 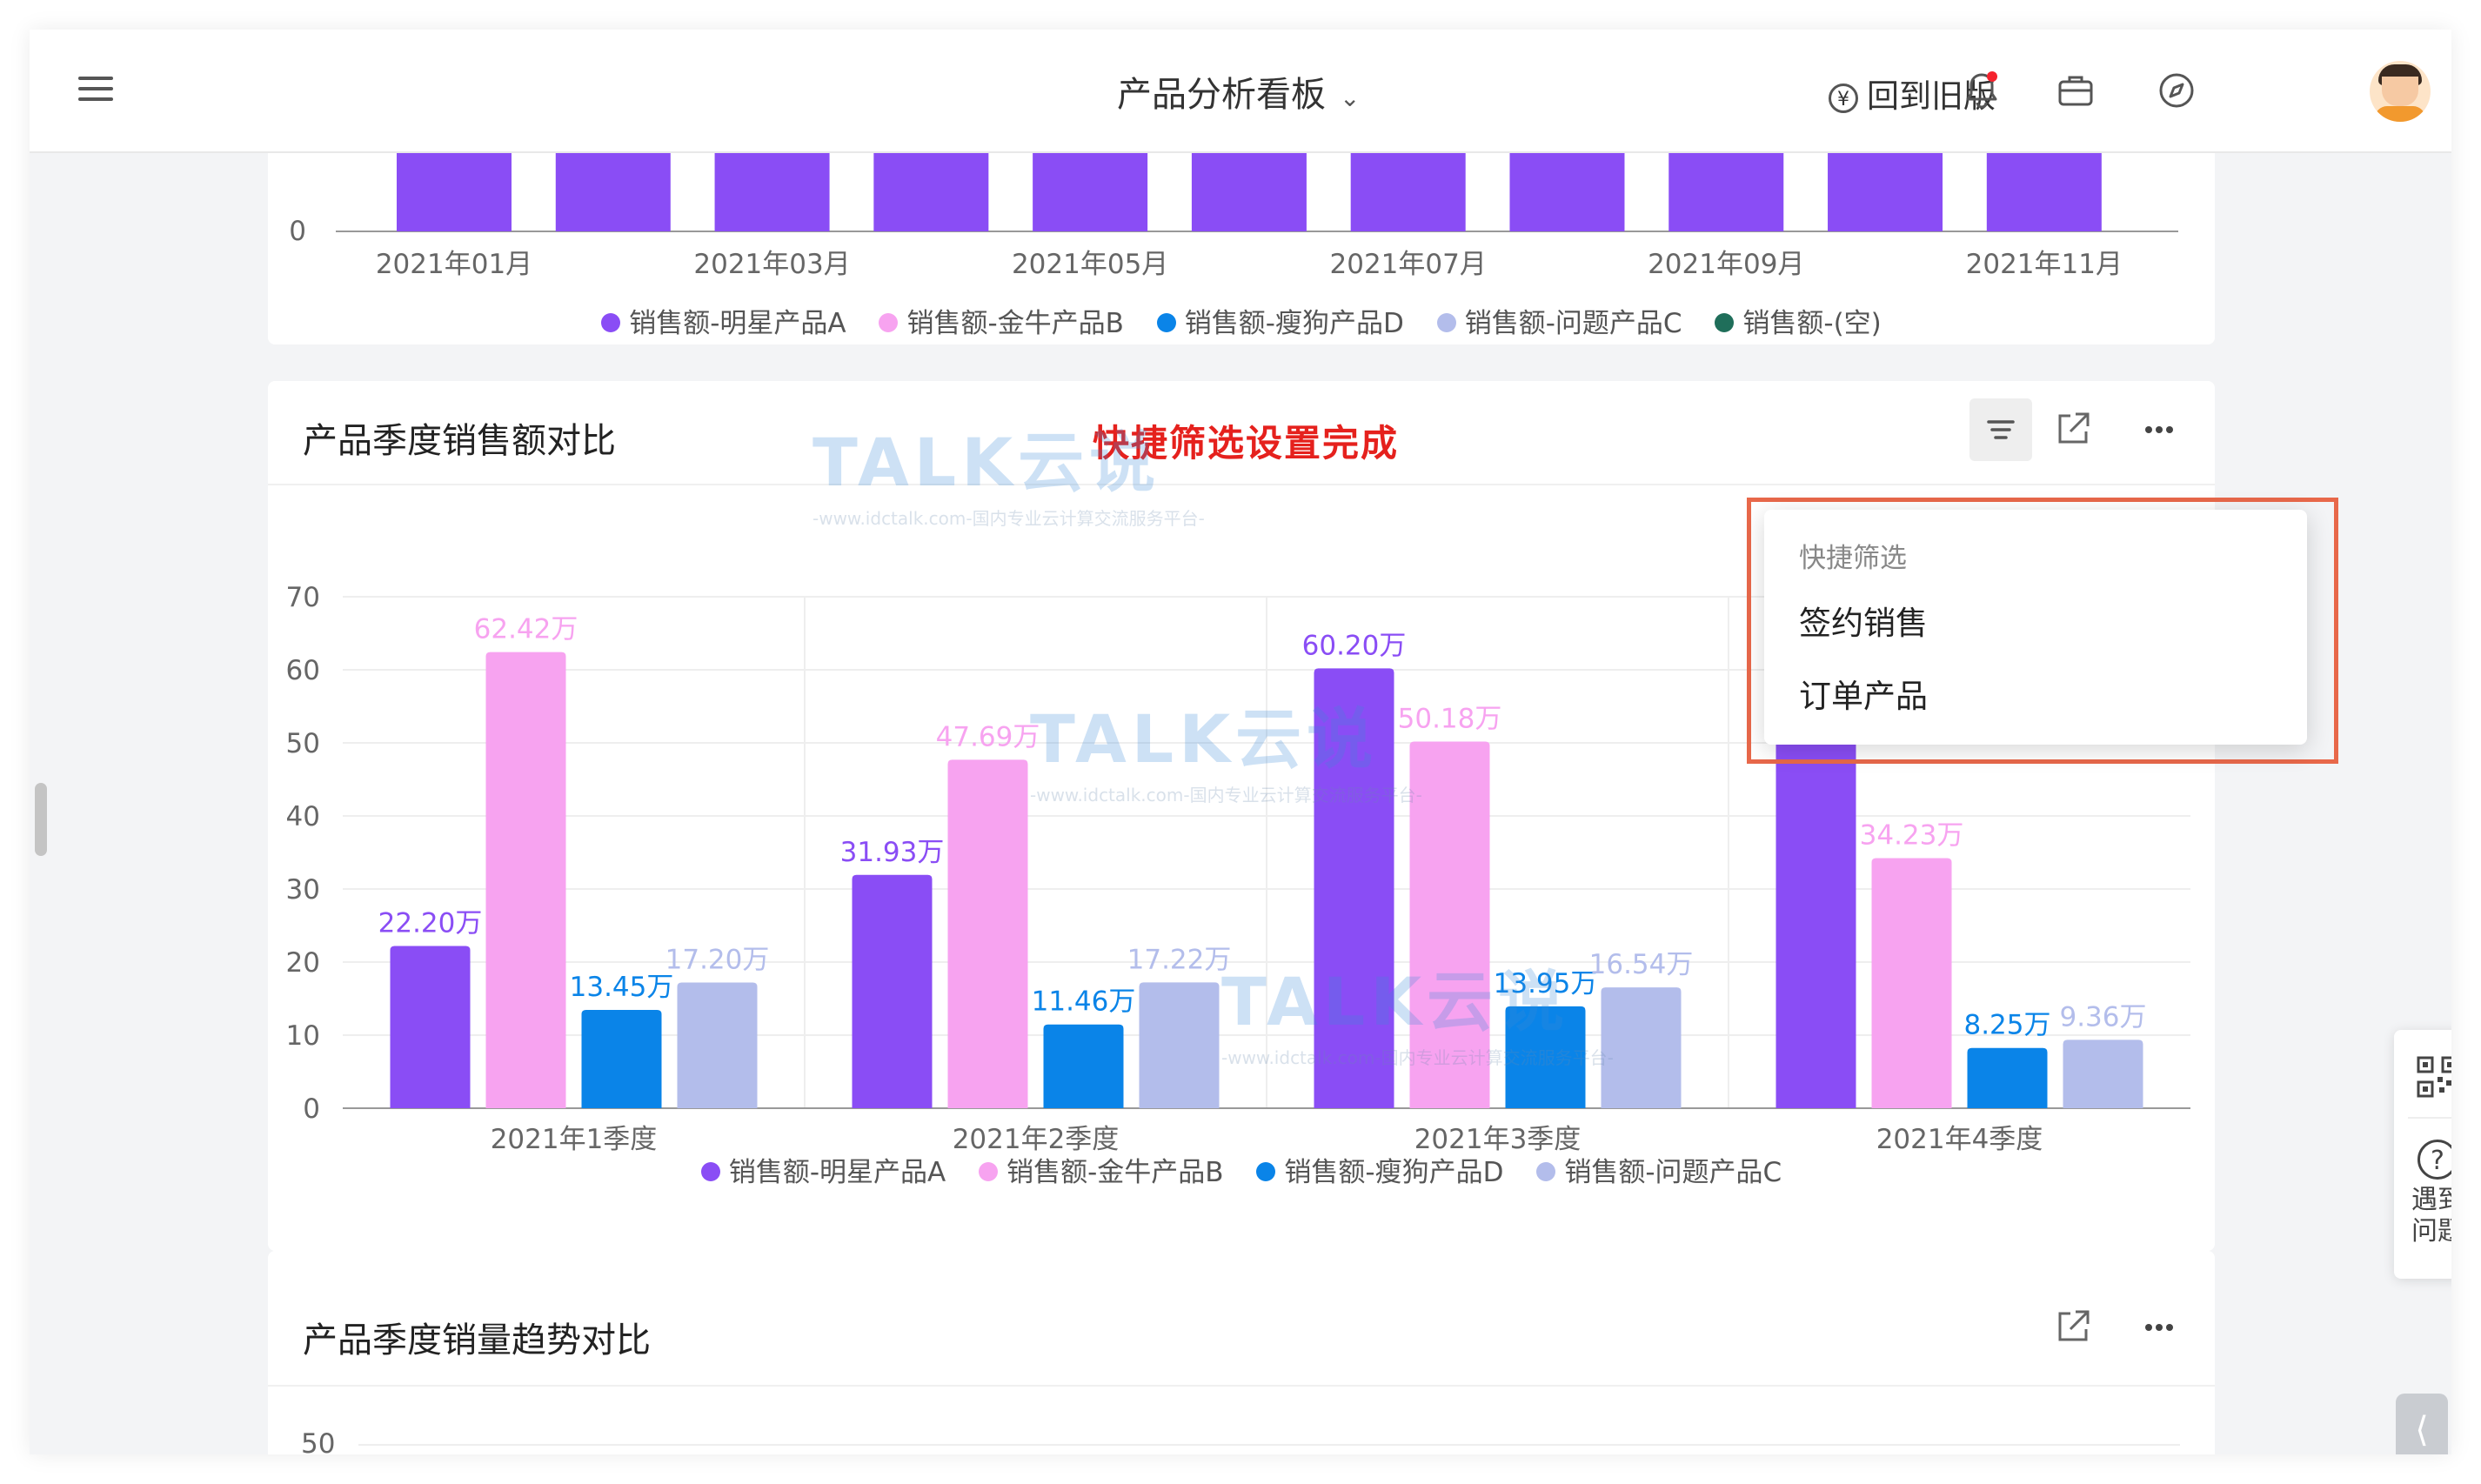 I want to click on x-tick-label: 2021年09月, so click(x=1726, y=264).